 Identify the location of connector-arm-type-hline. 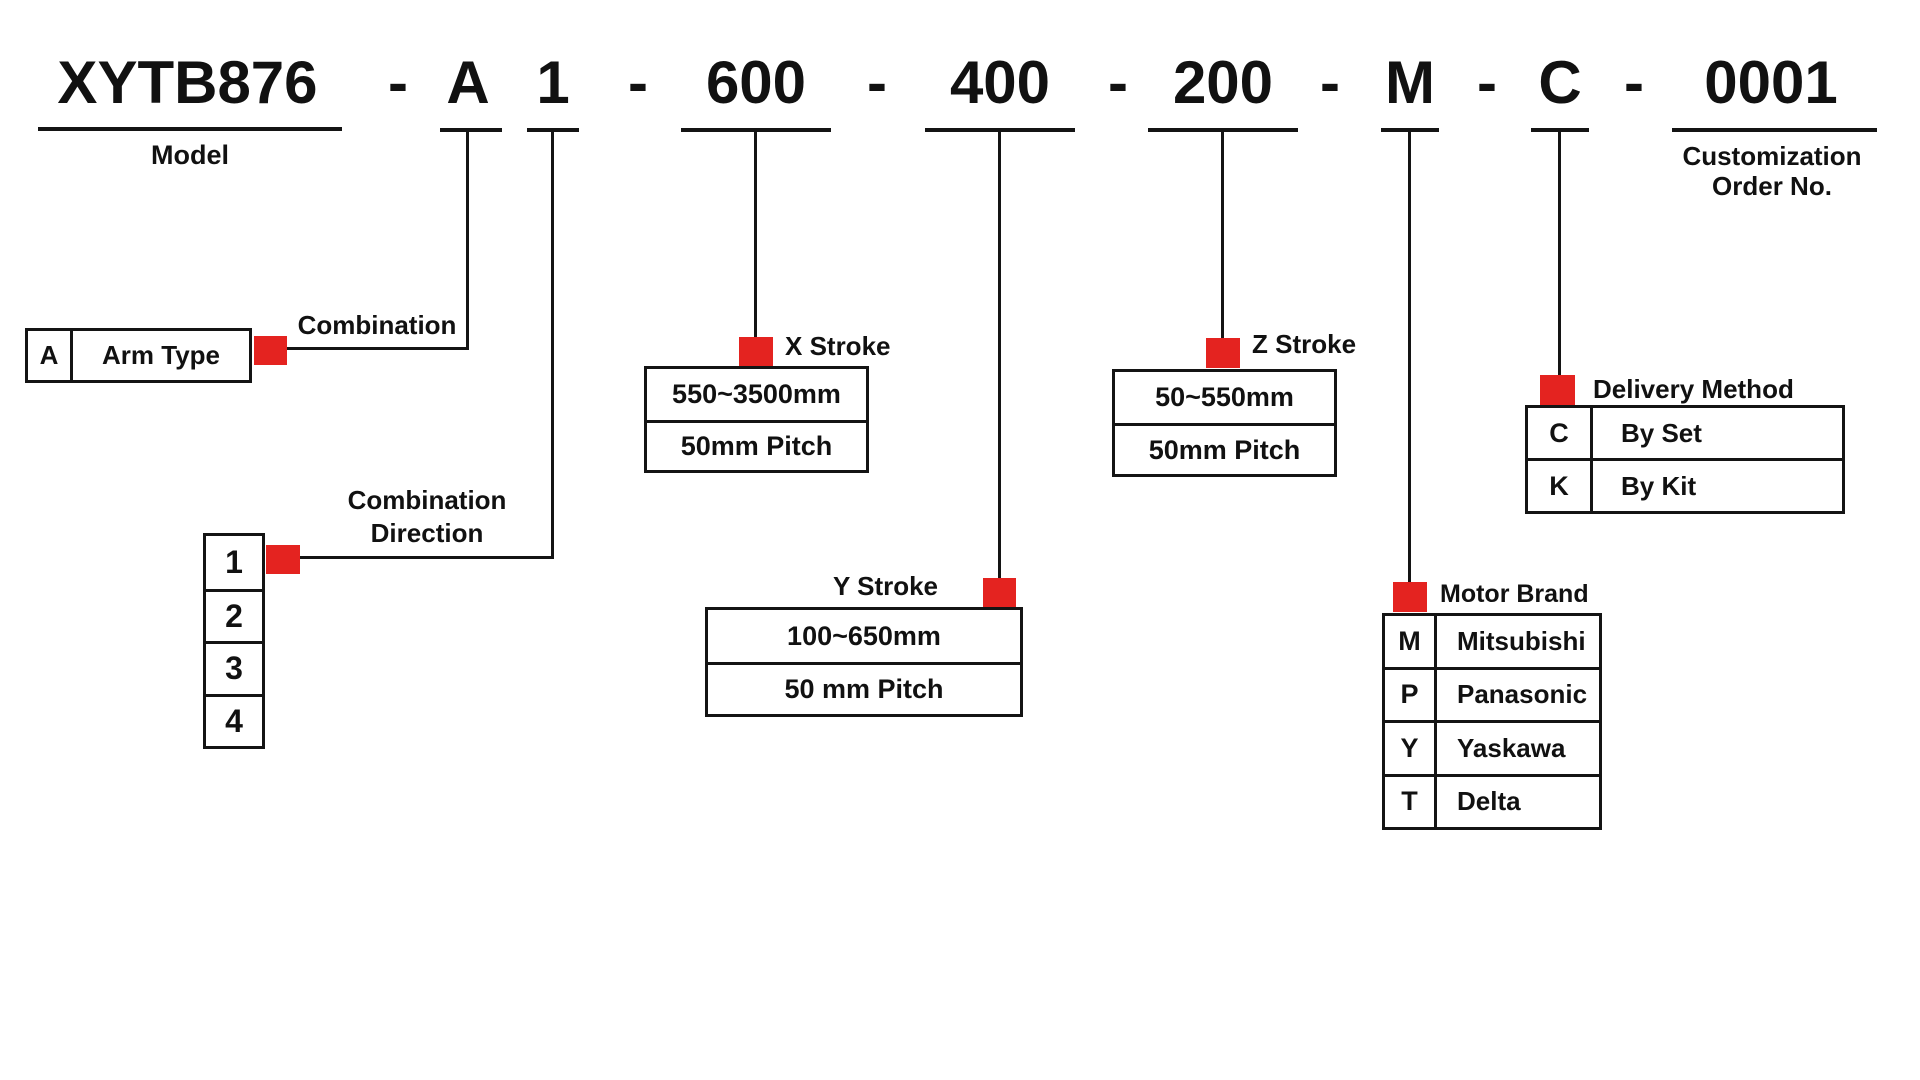
(378, 348).